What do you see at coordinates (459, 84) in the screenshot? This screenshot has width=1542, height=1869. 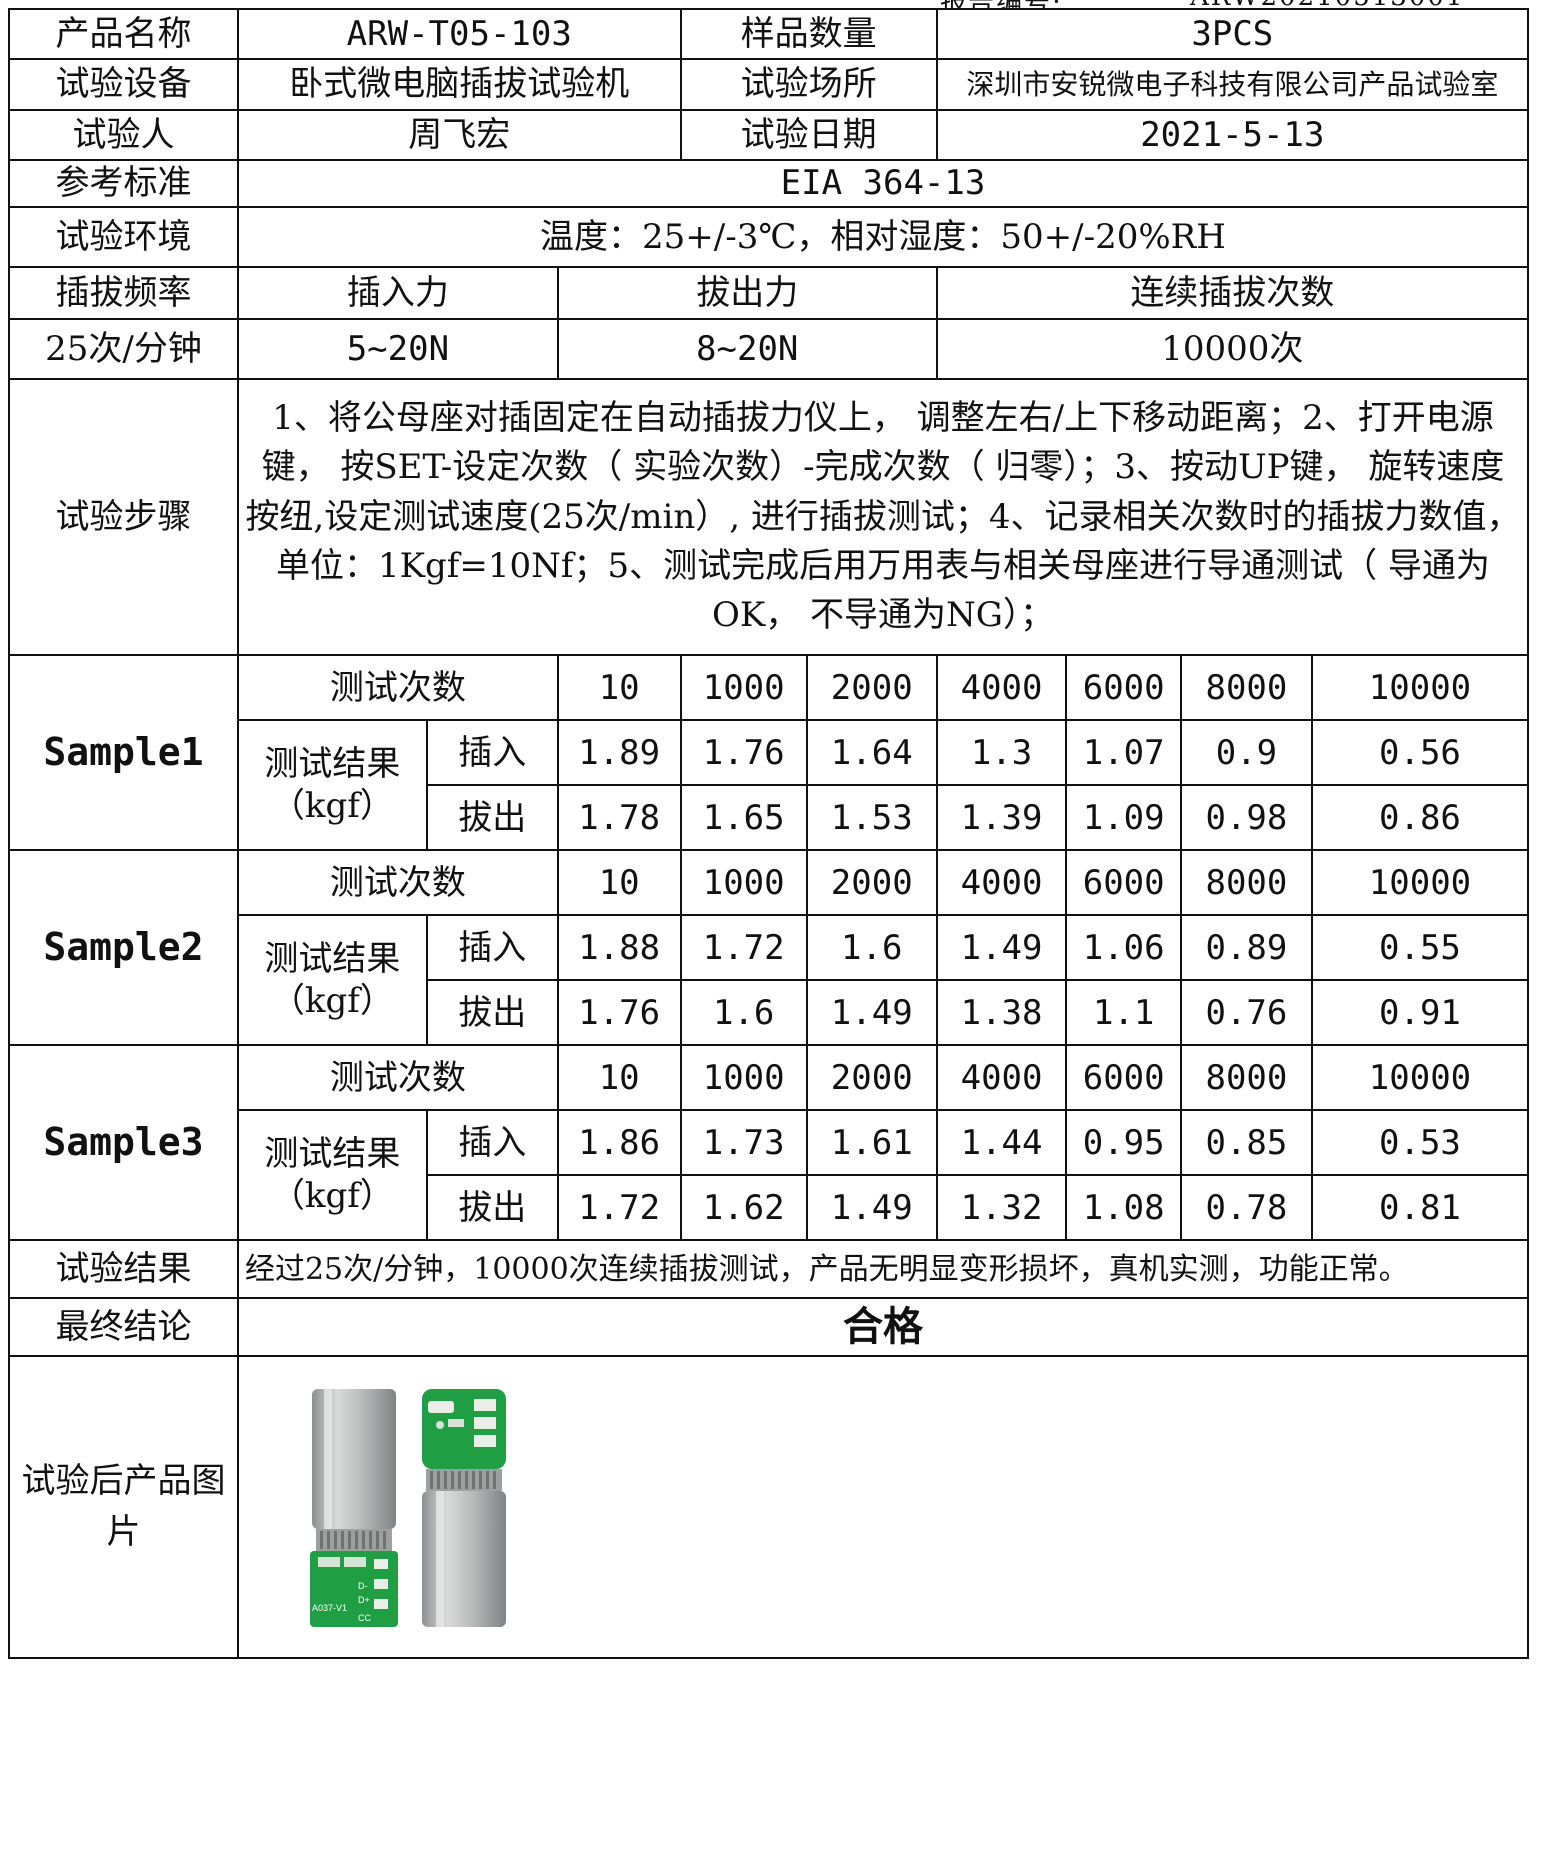 I see `equipment: 卧式微电脑插拔试验机` at bounding box center [459, 84].